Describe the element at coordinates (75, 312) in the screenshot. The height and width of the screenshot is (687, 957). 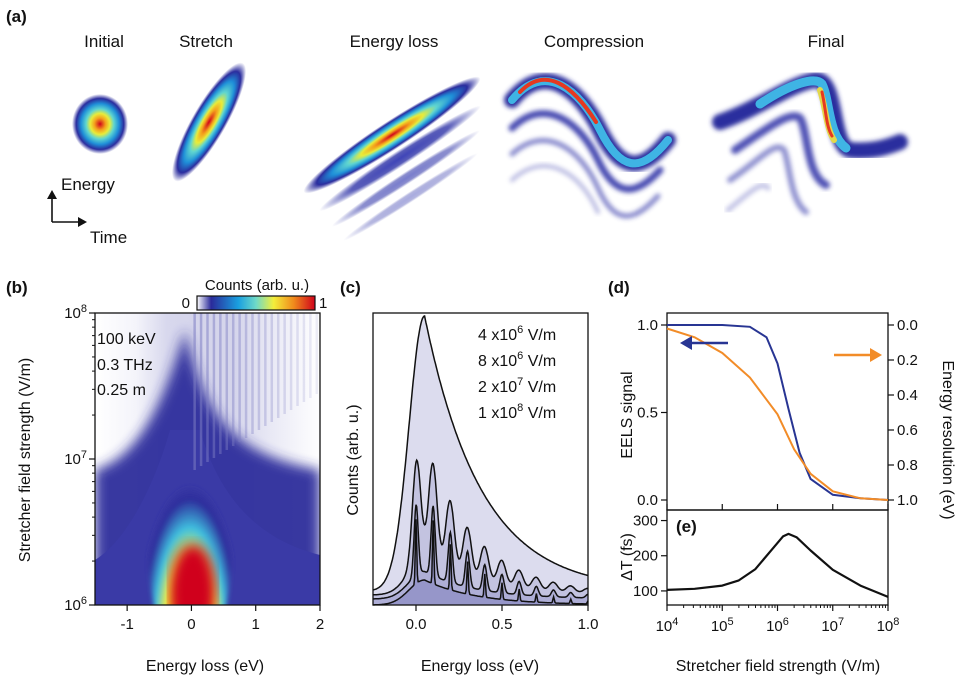
I see `b-ytick-label: 10⁸` at that location.